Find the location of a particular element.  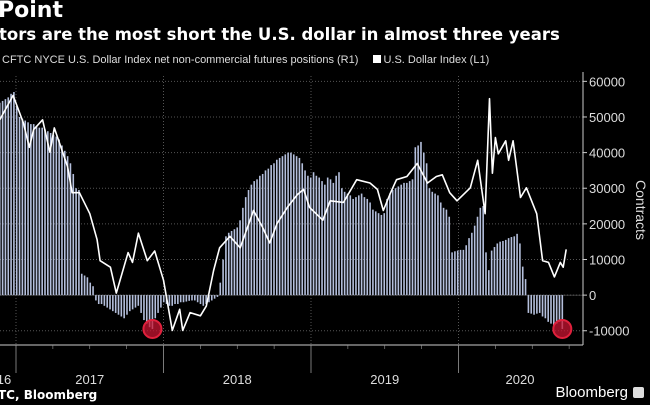

bloomberg-chart-icon is located at coordinates (638, 392).